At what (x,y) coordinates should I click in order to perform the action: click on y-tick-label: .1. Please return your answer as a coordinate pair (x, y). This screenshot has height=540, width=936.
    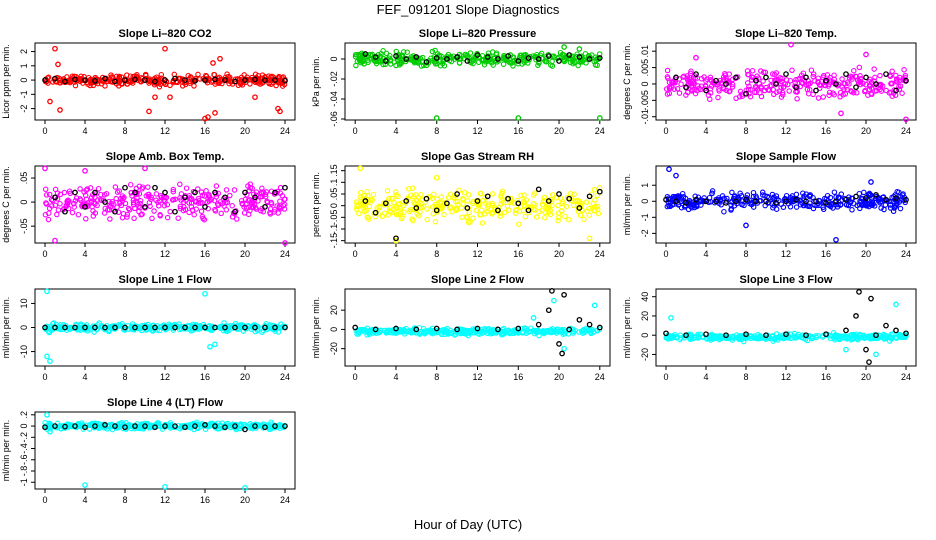
    Looking at the image, I should click on (334, 183).